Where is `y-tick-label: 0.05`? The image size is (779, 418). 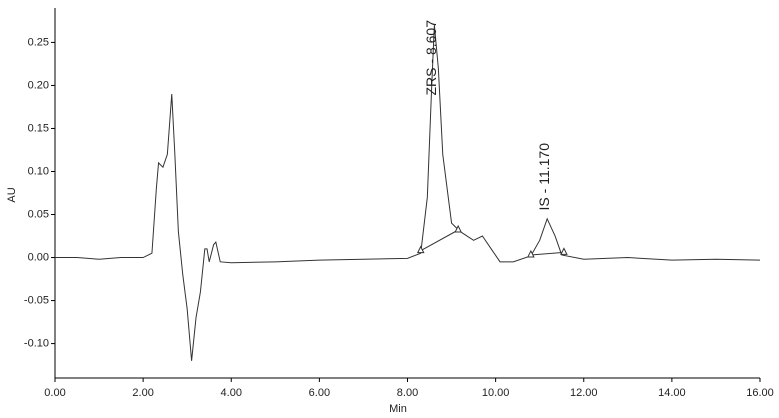
y-tick-label: 0.05 is located at coordinates (38, 214).